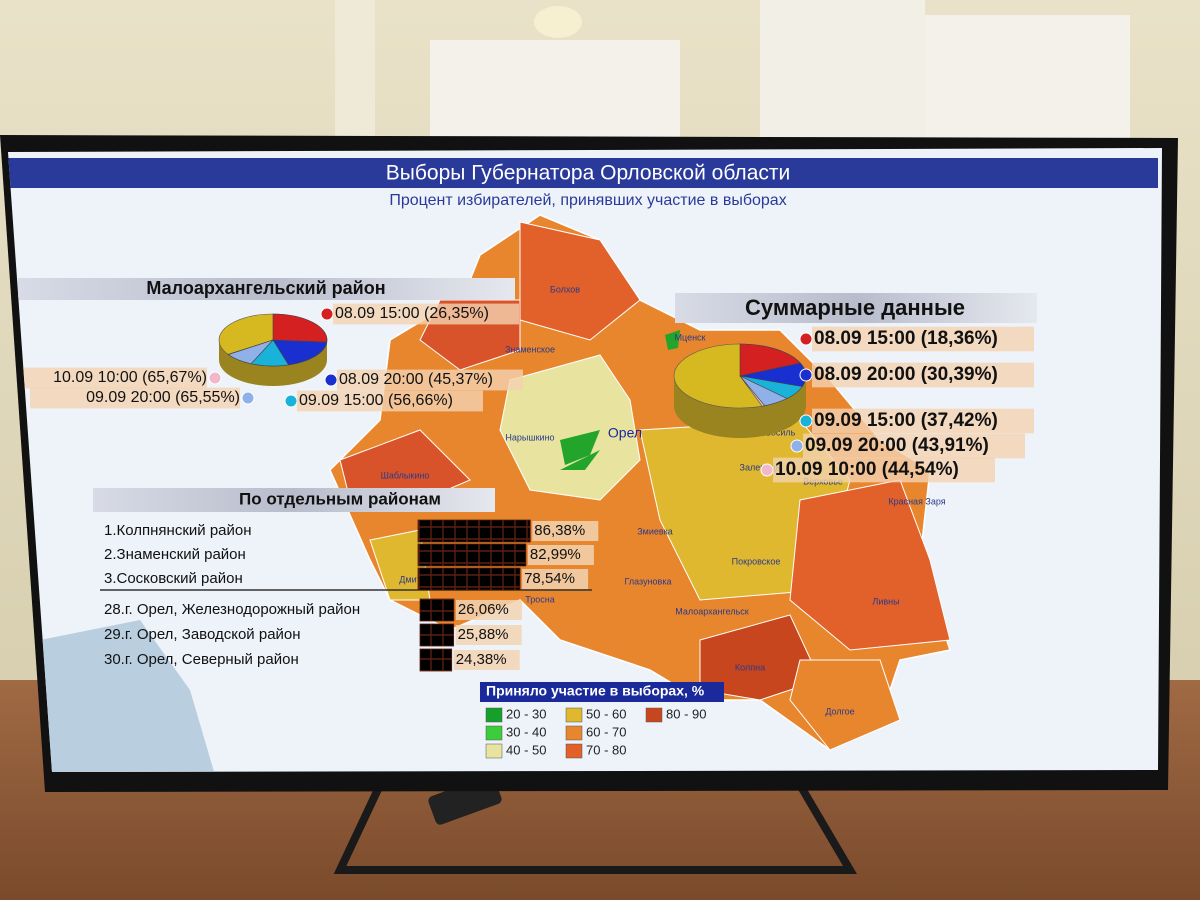 The height and width of the screenshot is (900, 1200). Describe the element at coordinates (655, 531) in the screenshot. I see `map-label: Змиевка` at that location.